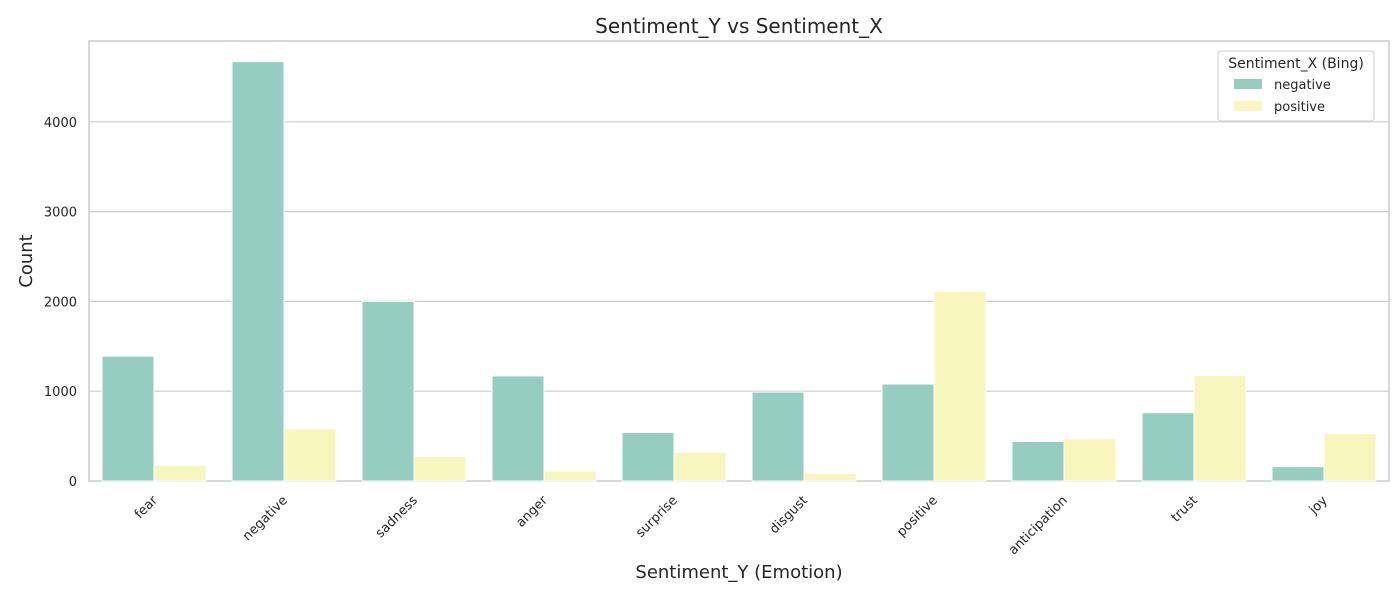  Describe the element at coordinates (1168, 447) in the screenshot. I see `bar-trust-negative` at that location.